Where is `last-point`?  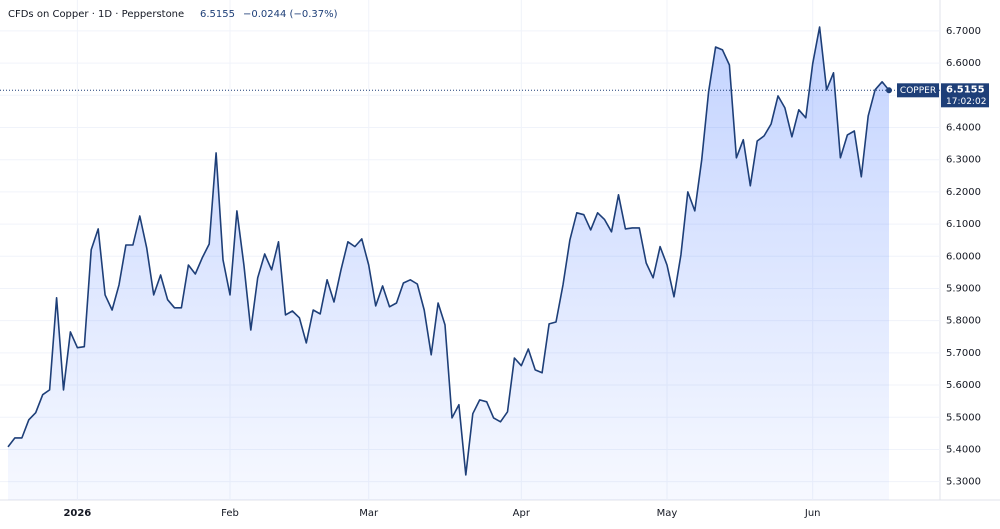 last-point is located at coordinates (889, 90).